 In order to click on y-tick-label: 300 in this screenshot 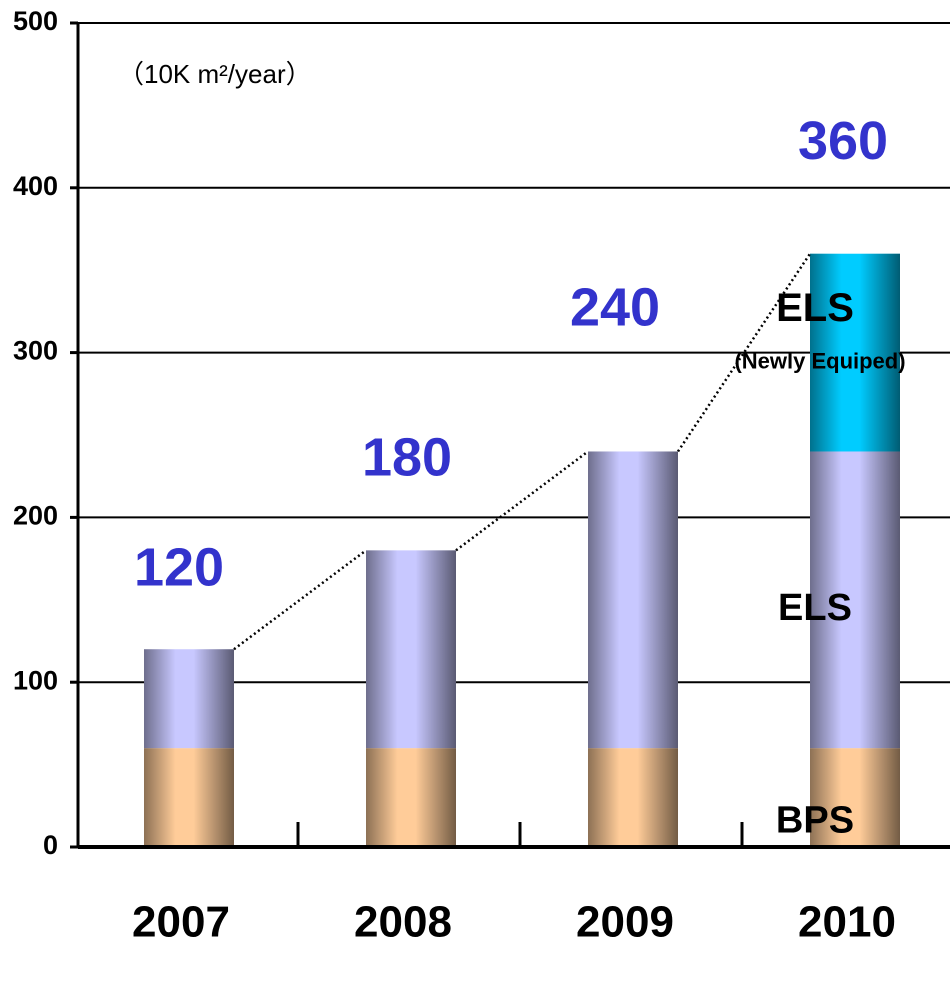, I will do `click(35, 351)`.